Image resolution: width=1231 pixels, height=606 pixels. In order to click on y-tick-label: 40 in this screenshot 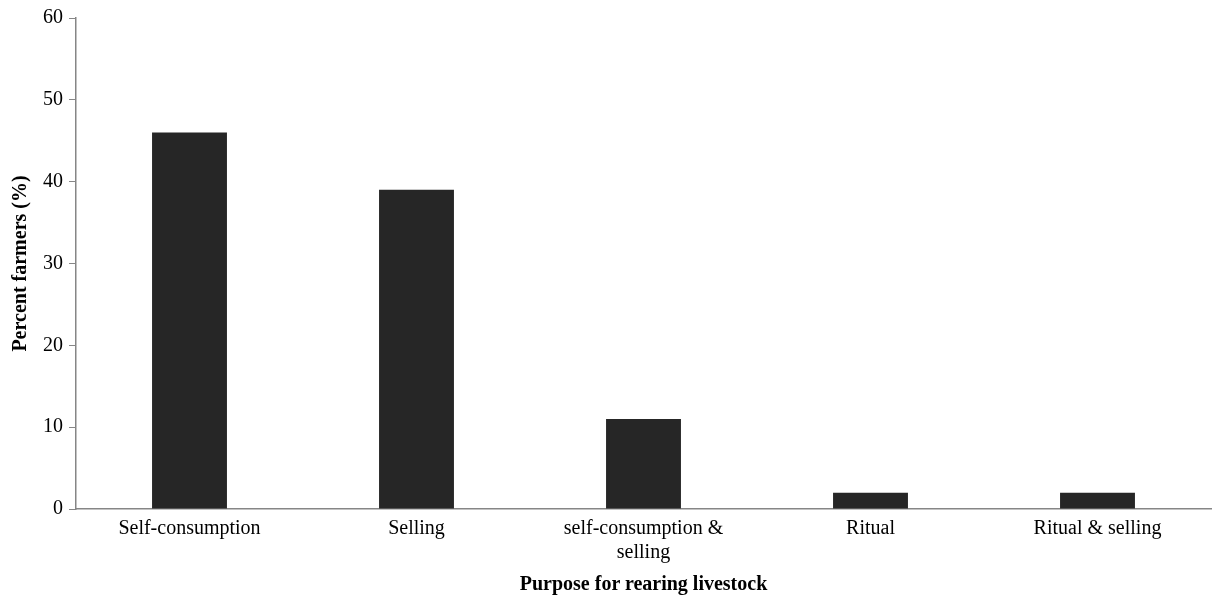, I will do `click(53, 179)`.